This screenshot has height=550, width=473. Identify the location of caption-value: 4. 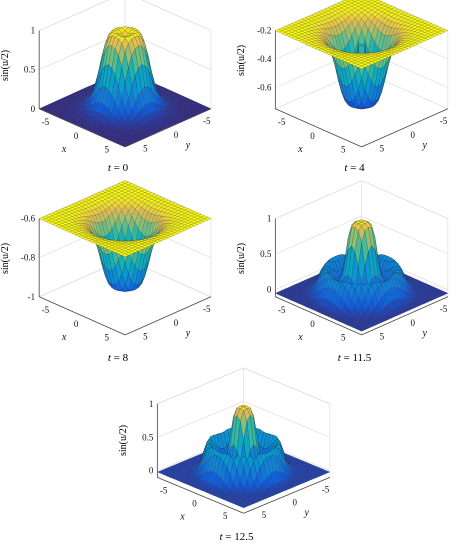
(362, 168).